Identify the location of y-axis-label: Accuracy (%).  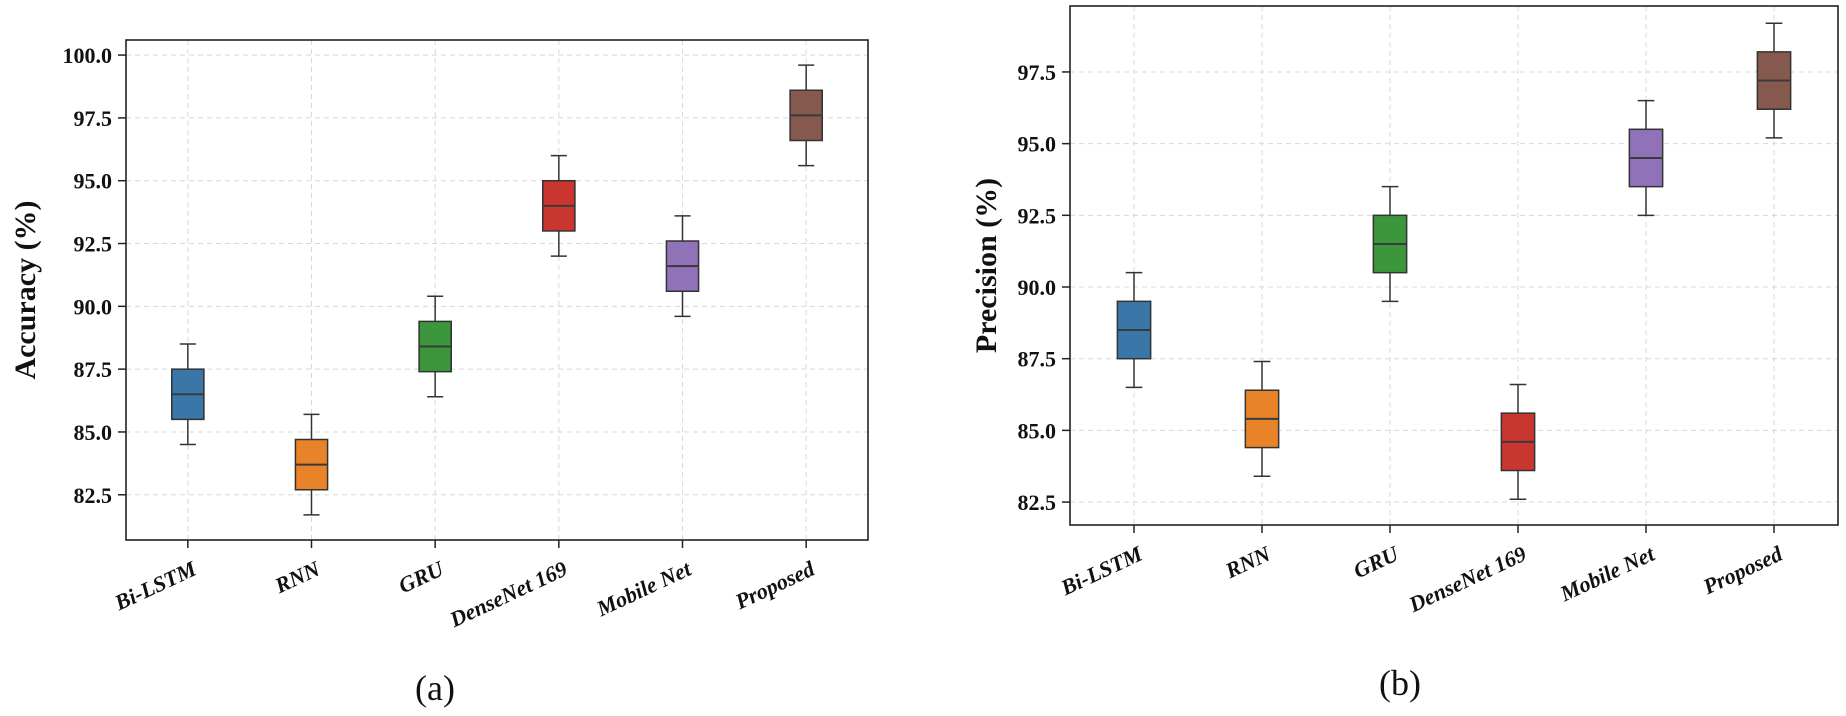
(25, 289).